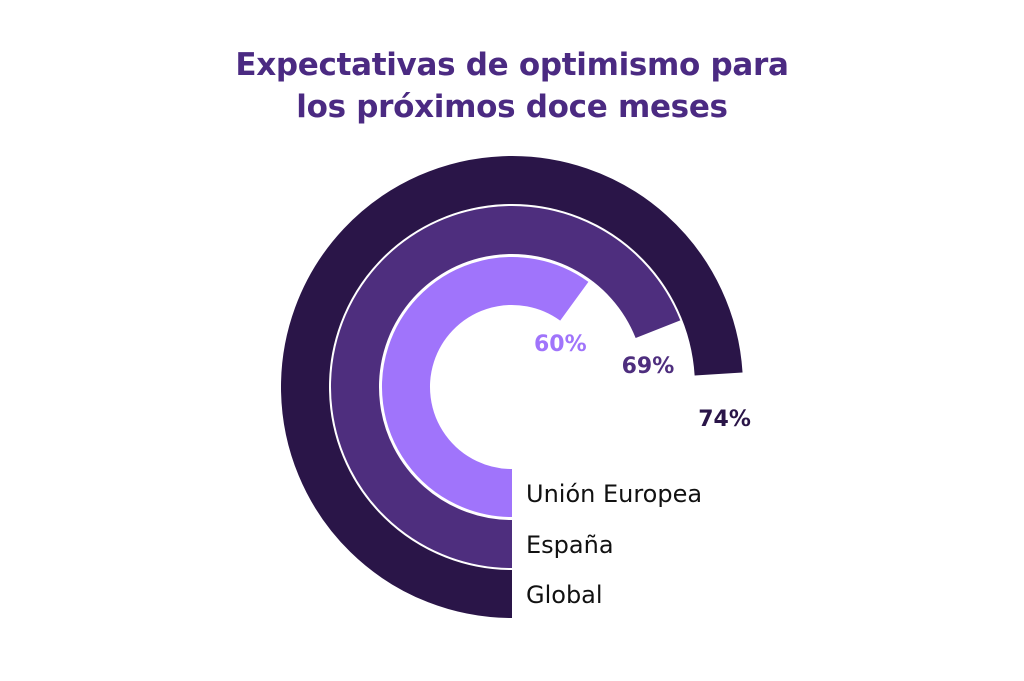 This screenshot has width=1024, height=681. Describe the element at coordinates (512, 107) in the screenshot. I see `chart-title-line-2: los próximos doce meses` at that location.